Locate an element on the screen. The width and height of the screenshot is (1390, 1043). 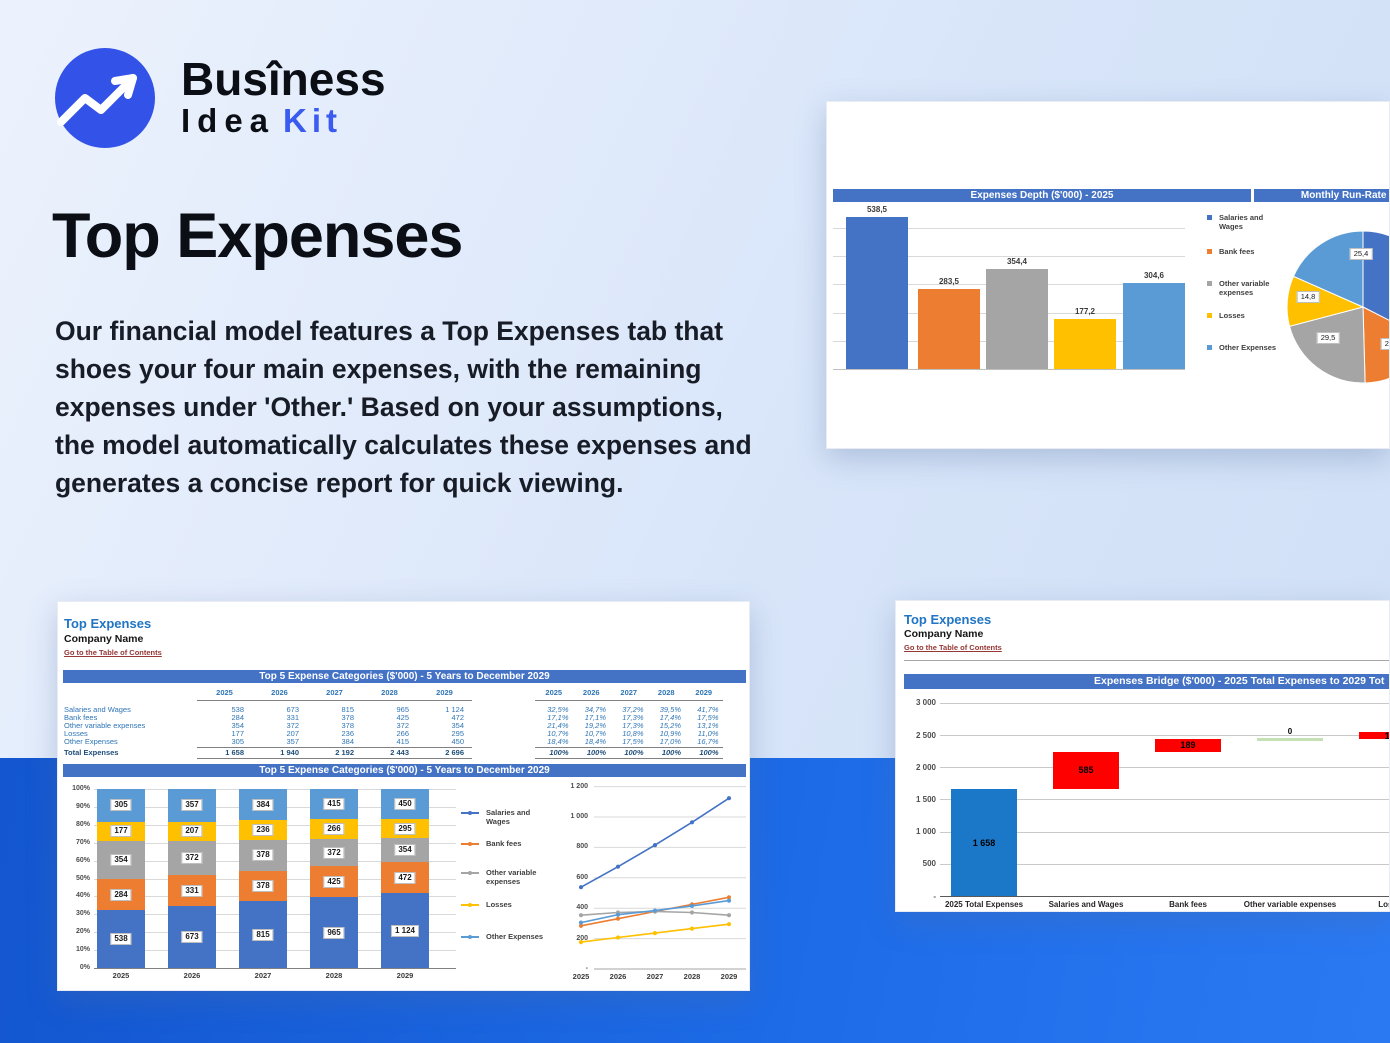
year-header: 2027 is located at coordinates (334, 692).